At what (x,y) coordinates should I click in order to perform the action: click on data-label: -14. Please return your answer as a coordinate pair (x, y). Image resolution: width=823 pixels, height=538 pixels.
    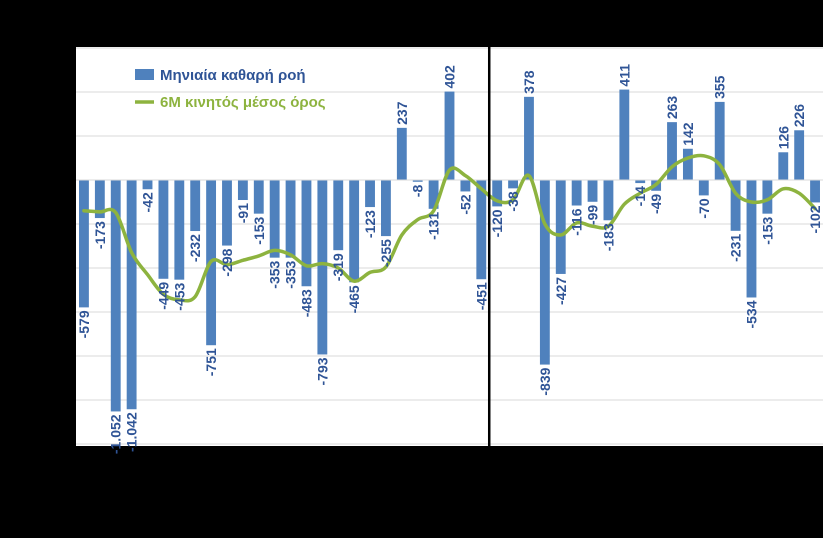
    Looking at the image, I should click on (640, 196).